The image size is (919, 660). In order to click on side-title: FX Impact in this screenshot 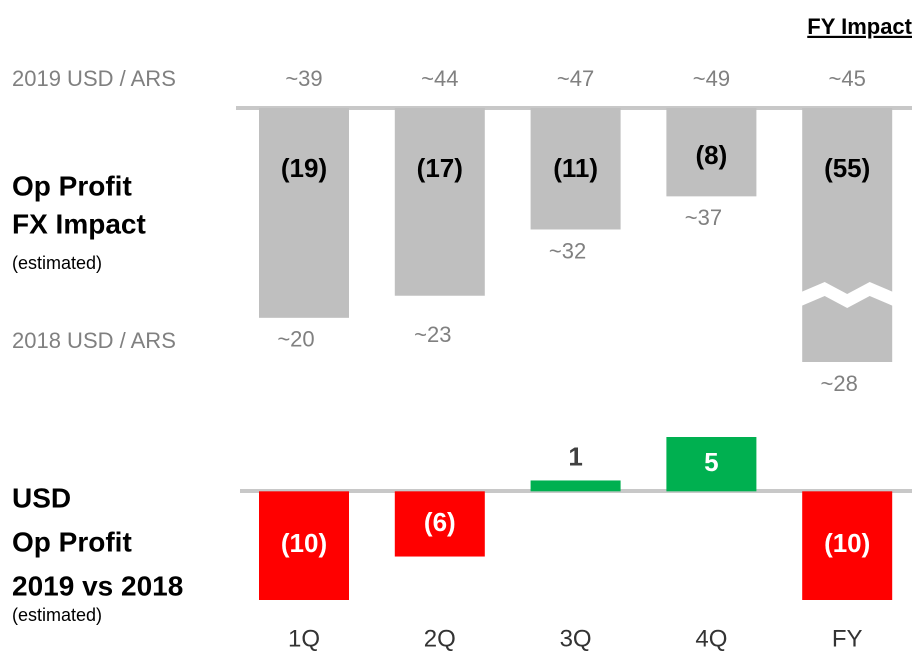, I will do `click(79, 223)`.